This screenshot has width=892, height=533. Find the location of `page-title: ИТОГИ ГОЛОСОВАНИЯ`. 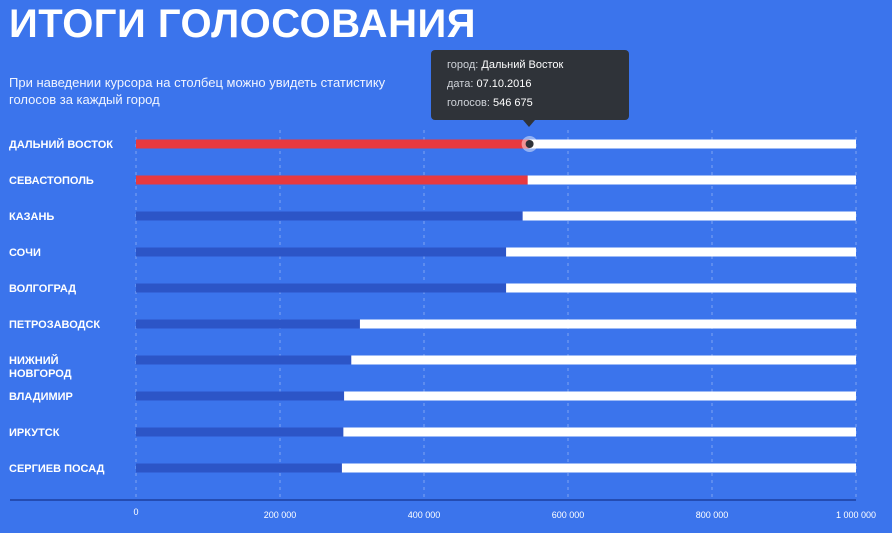

page-title: ИТОГИ ГОЛОСОВАНИЯ is located at coordinates (242, 24).